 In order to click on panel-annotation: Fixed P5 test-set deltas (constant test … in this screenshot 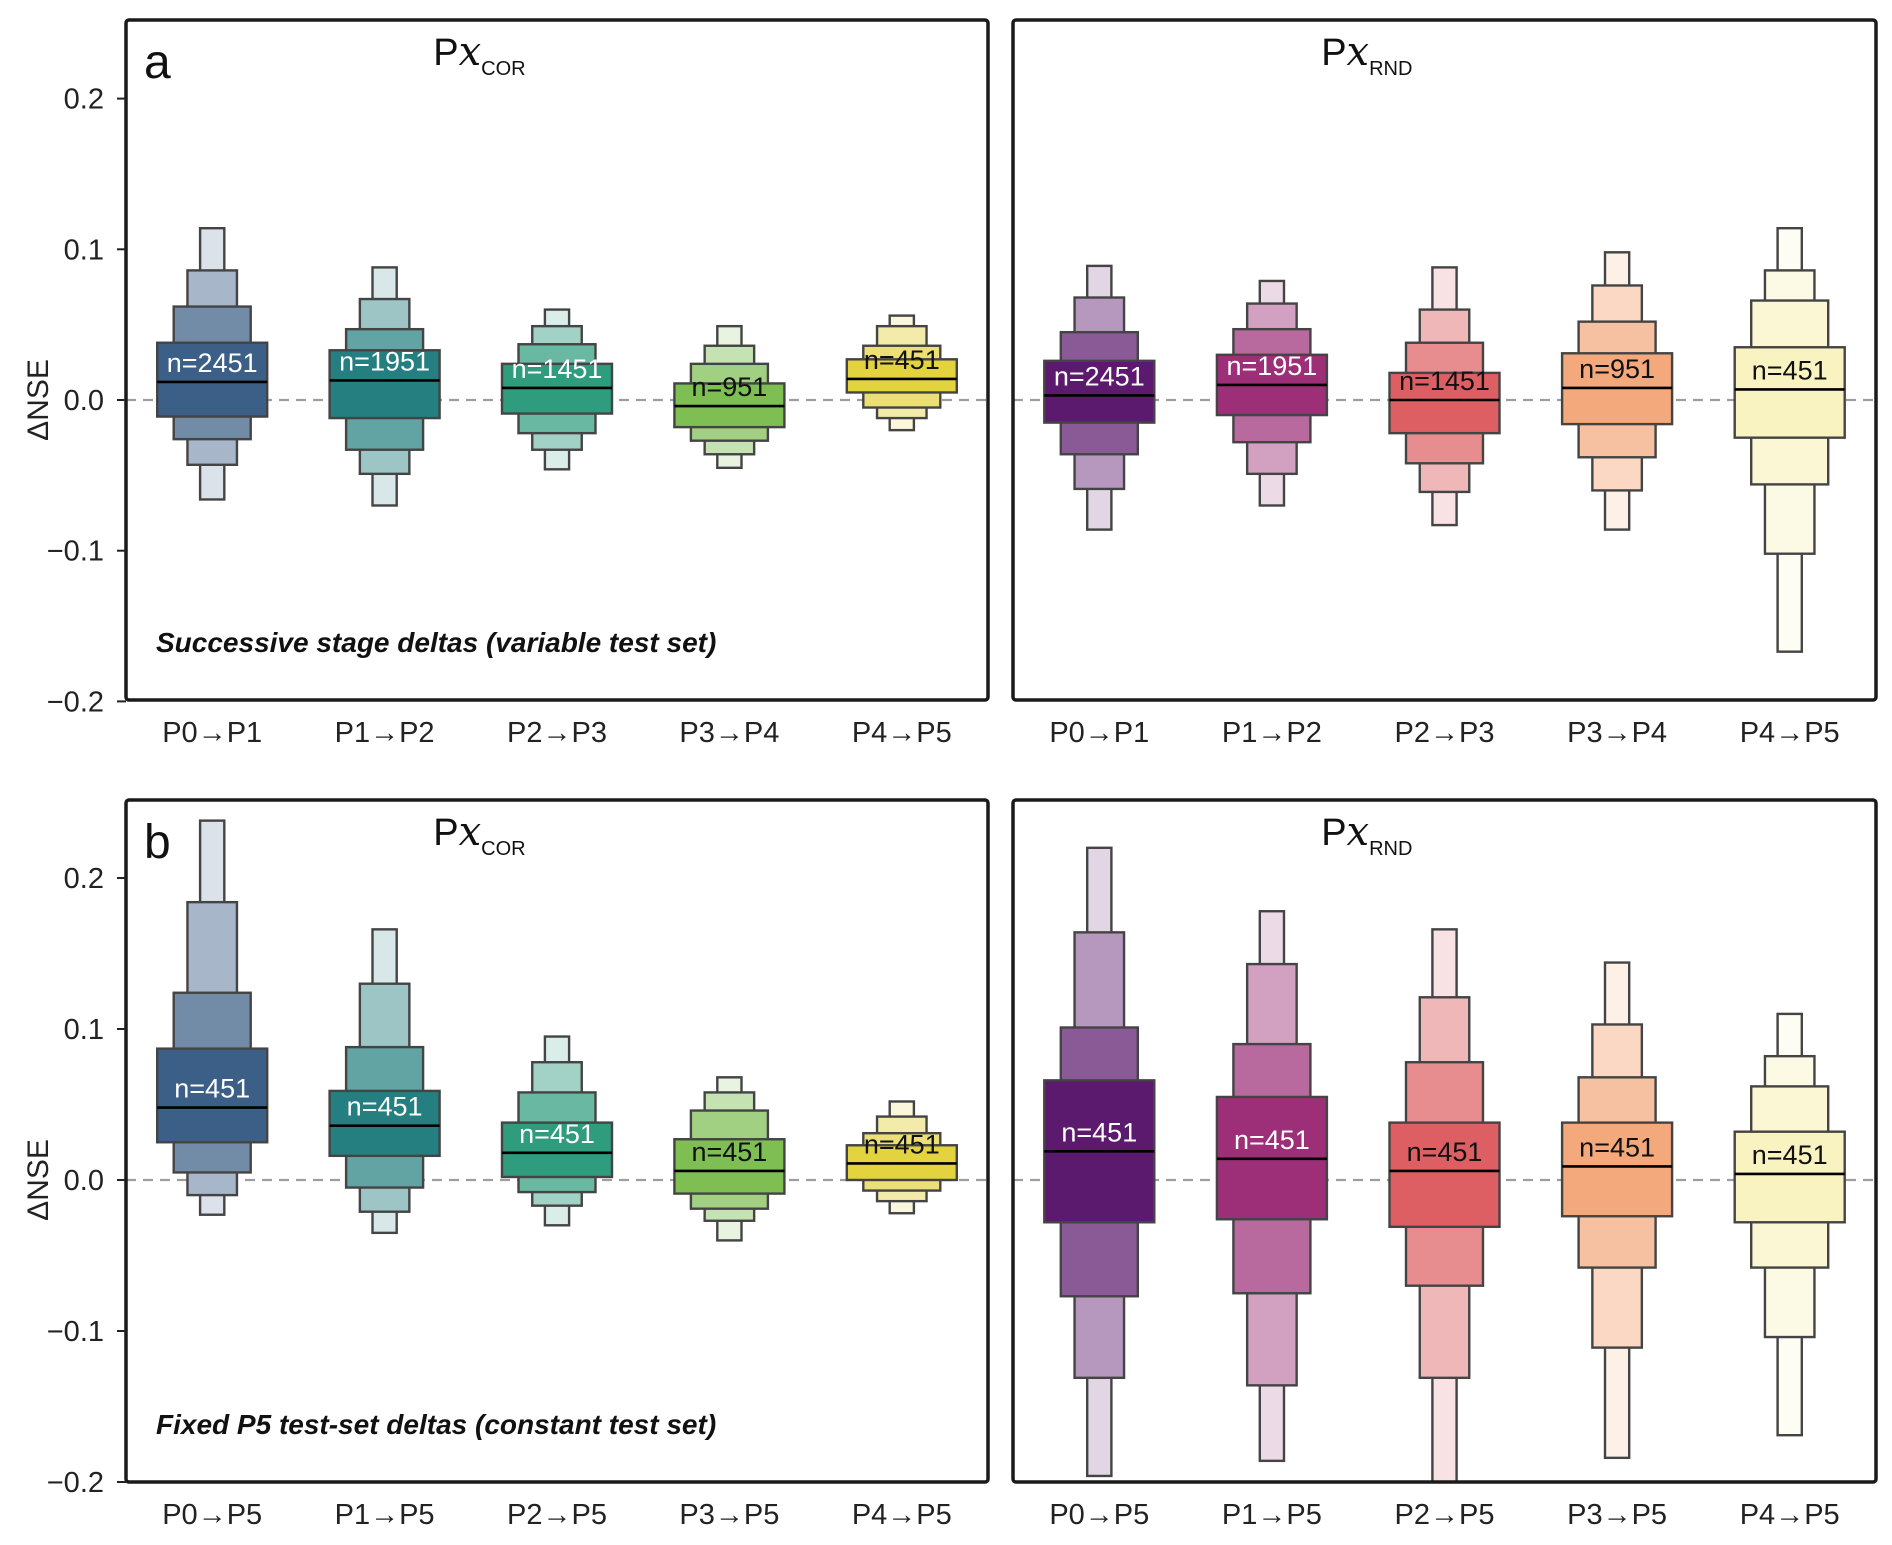, I will do `click(436, 1424)`.